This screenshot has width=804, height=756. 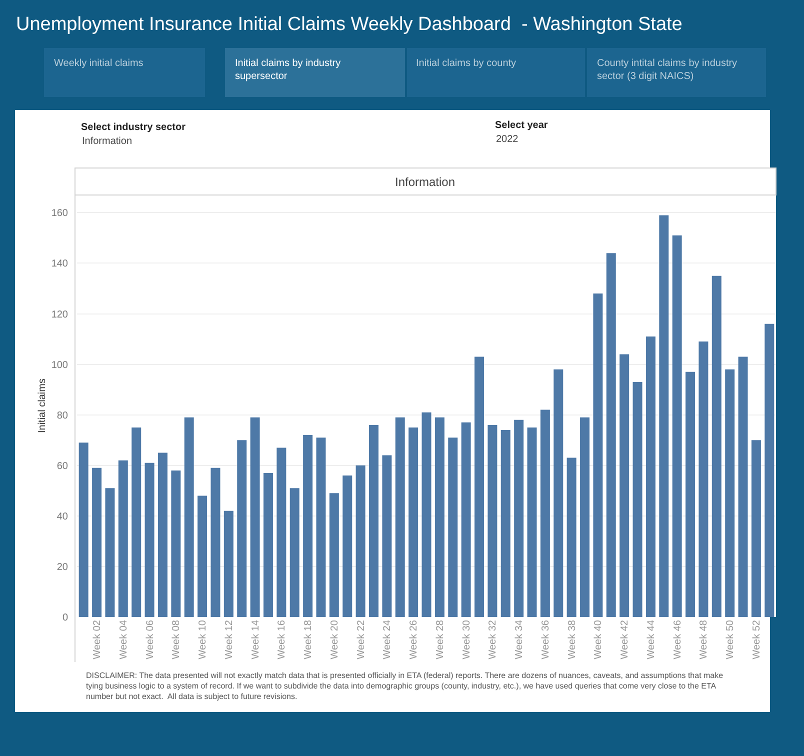 I want to click on x-tick-label: Week 04, so click(x=124, y=640).